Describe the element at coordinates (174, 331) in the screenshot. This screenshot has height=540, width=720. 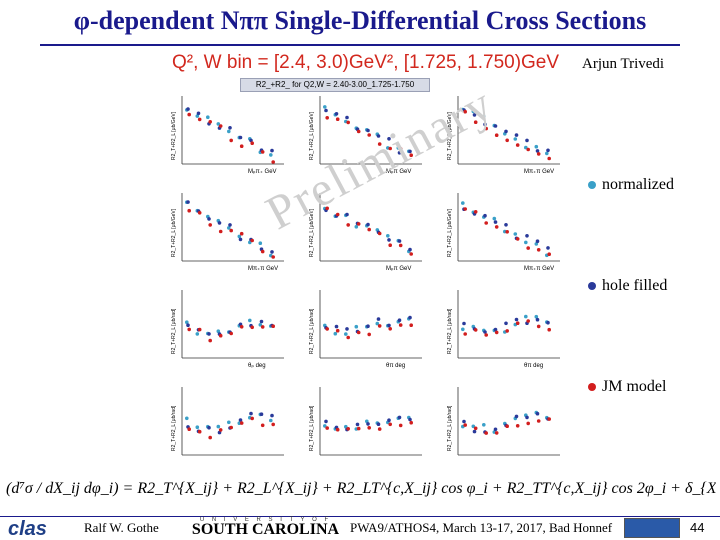
I see `panel-ylabel: R2_T+R2_L [μb/rad]` at that location.